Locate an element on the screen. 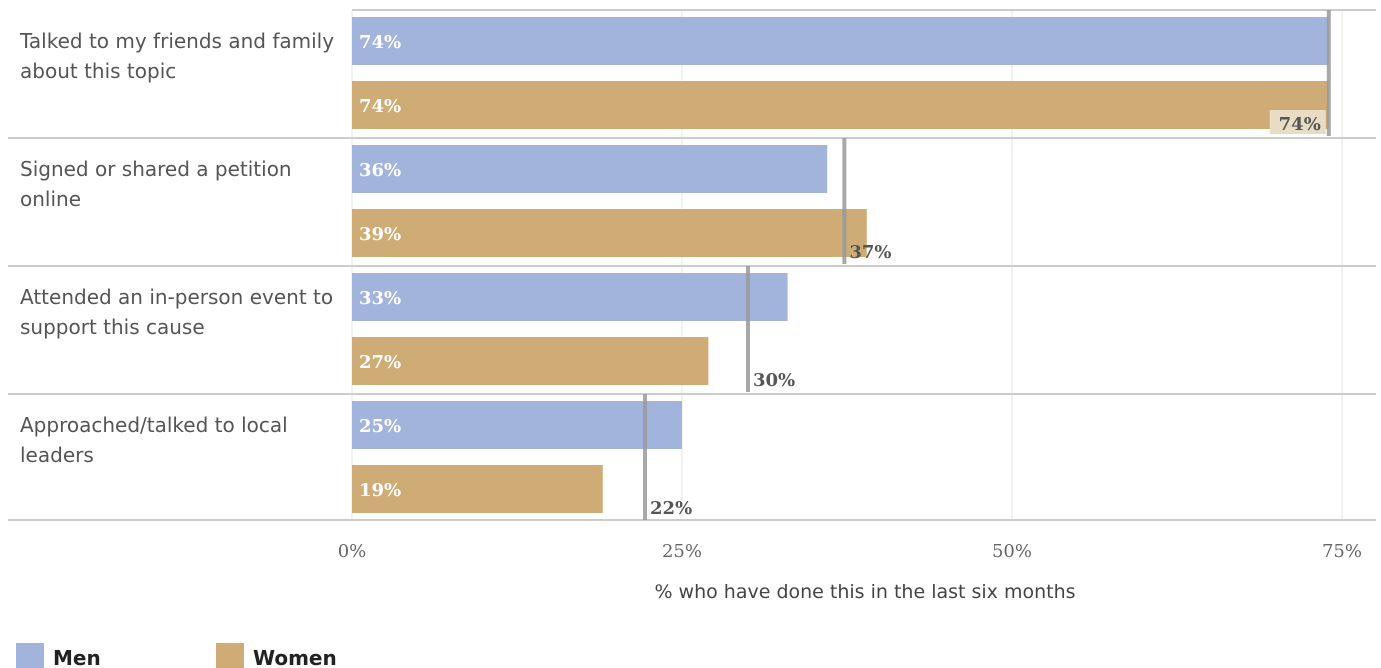 This screenshot has height=668, width=1381. x-tick-label: 0% is located at coordinates (352, 551).